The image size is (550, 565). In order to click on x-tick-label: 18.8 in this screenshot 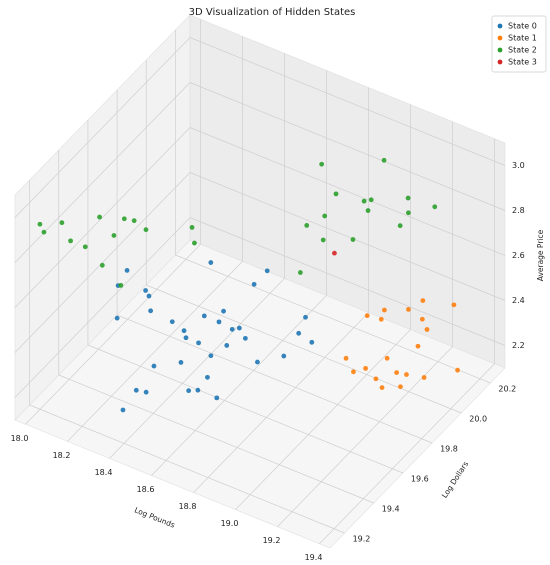, I will do `click(188, 506)`.